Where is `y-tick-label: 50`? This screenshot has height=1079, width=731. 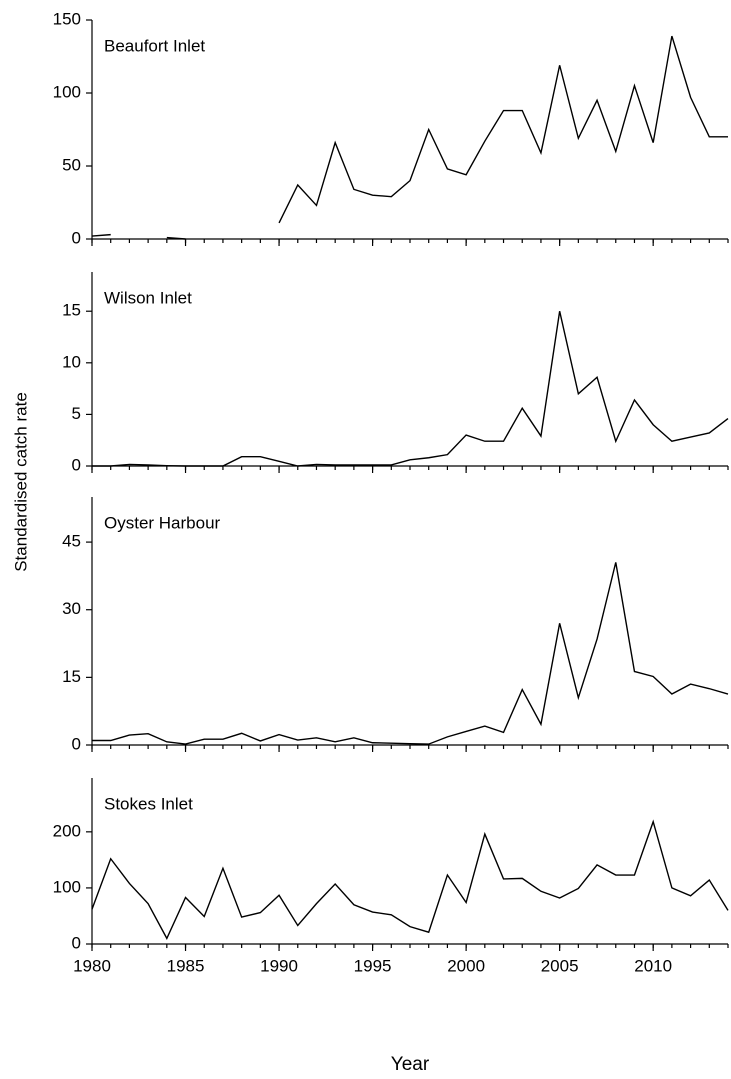
y-tick-label: 50 is located at coordinates (71, 164).